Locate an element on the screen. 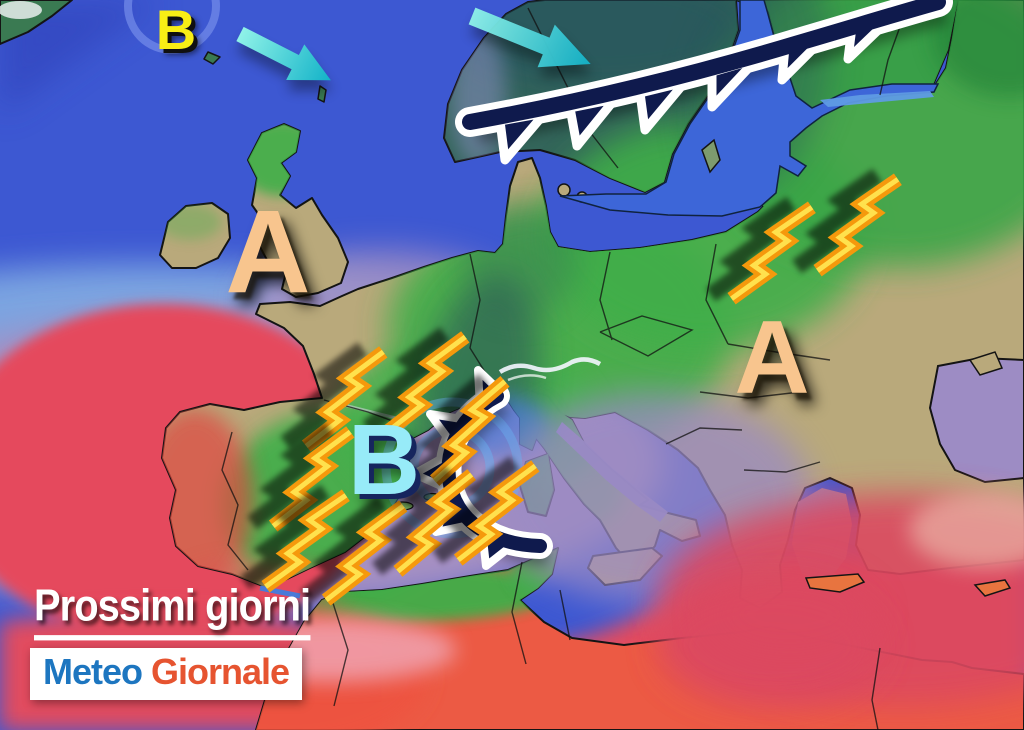  pressure-label-high-british-isles: A is located at coordinates (268, 252).